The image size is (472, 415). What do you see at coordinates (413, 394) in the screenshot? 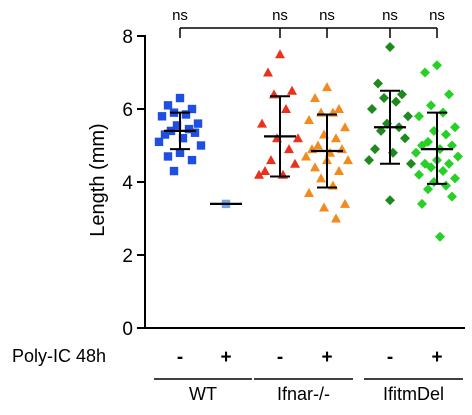
I see `group-label: IfitmDel` at bounding box center [413, 394].